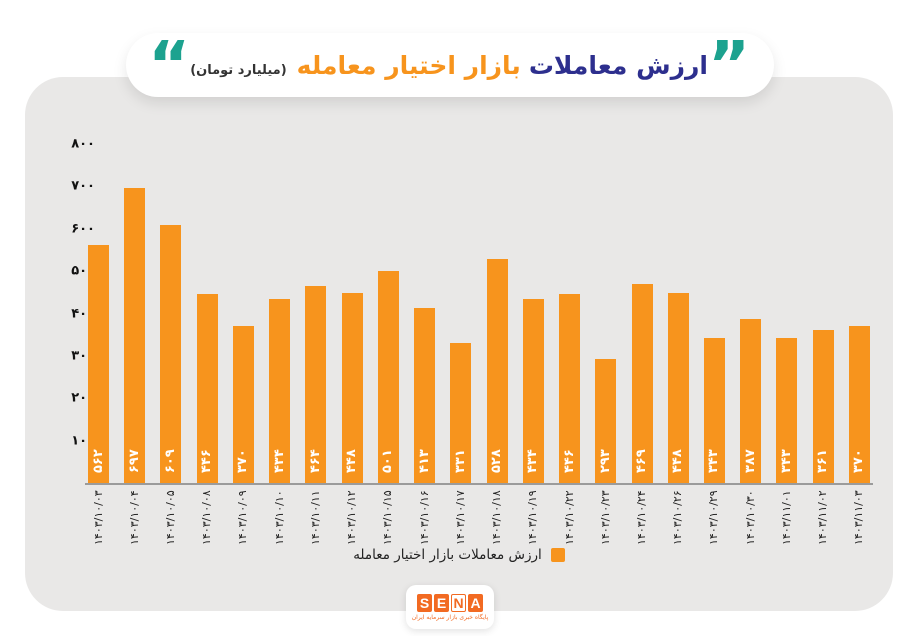  What do you see at coordinates (447, 555) in the screenshot?
I see `legend-label: ارزش معاملات بازار اختیار معامله` at bounding box center [447, 555].